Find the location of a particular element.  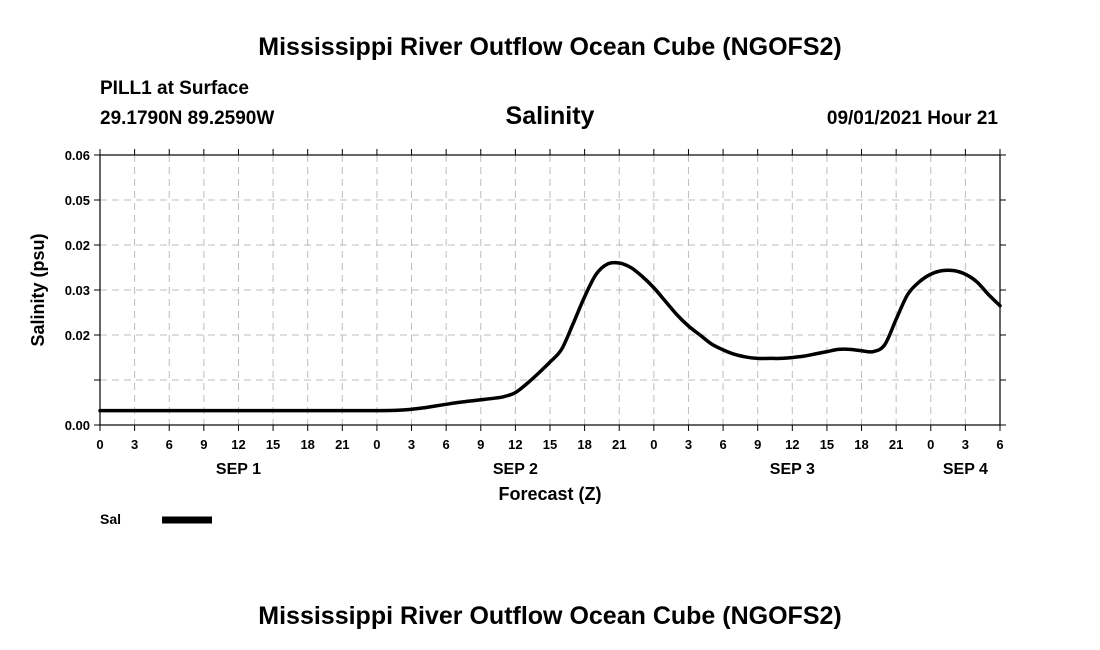

datetime-label: 09/01/2021 Hour 21 is located at coordinates (913, 118).